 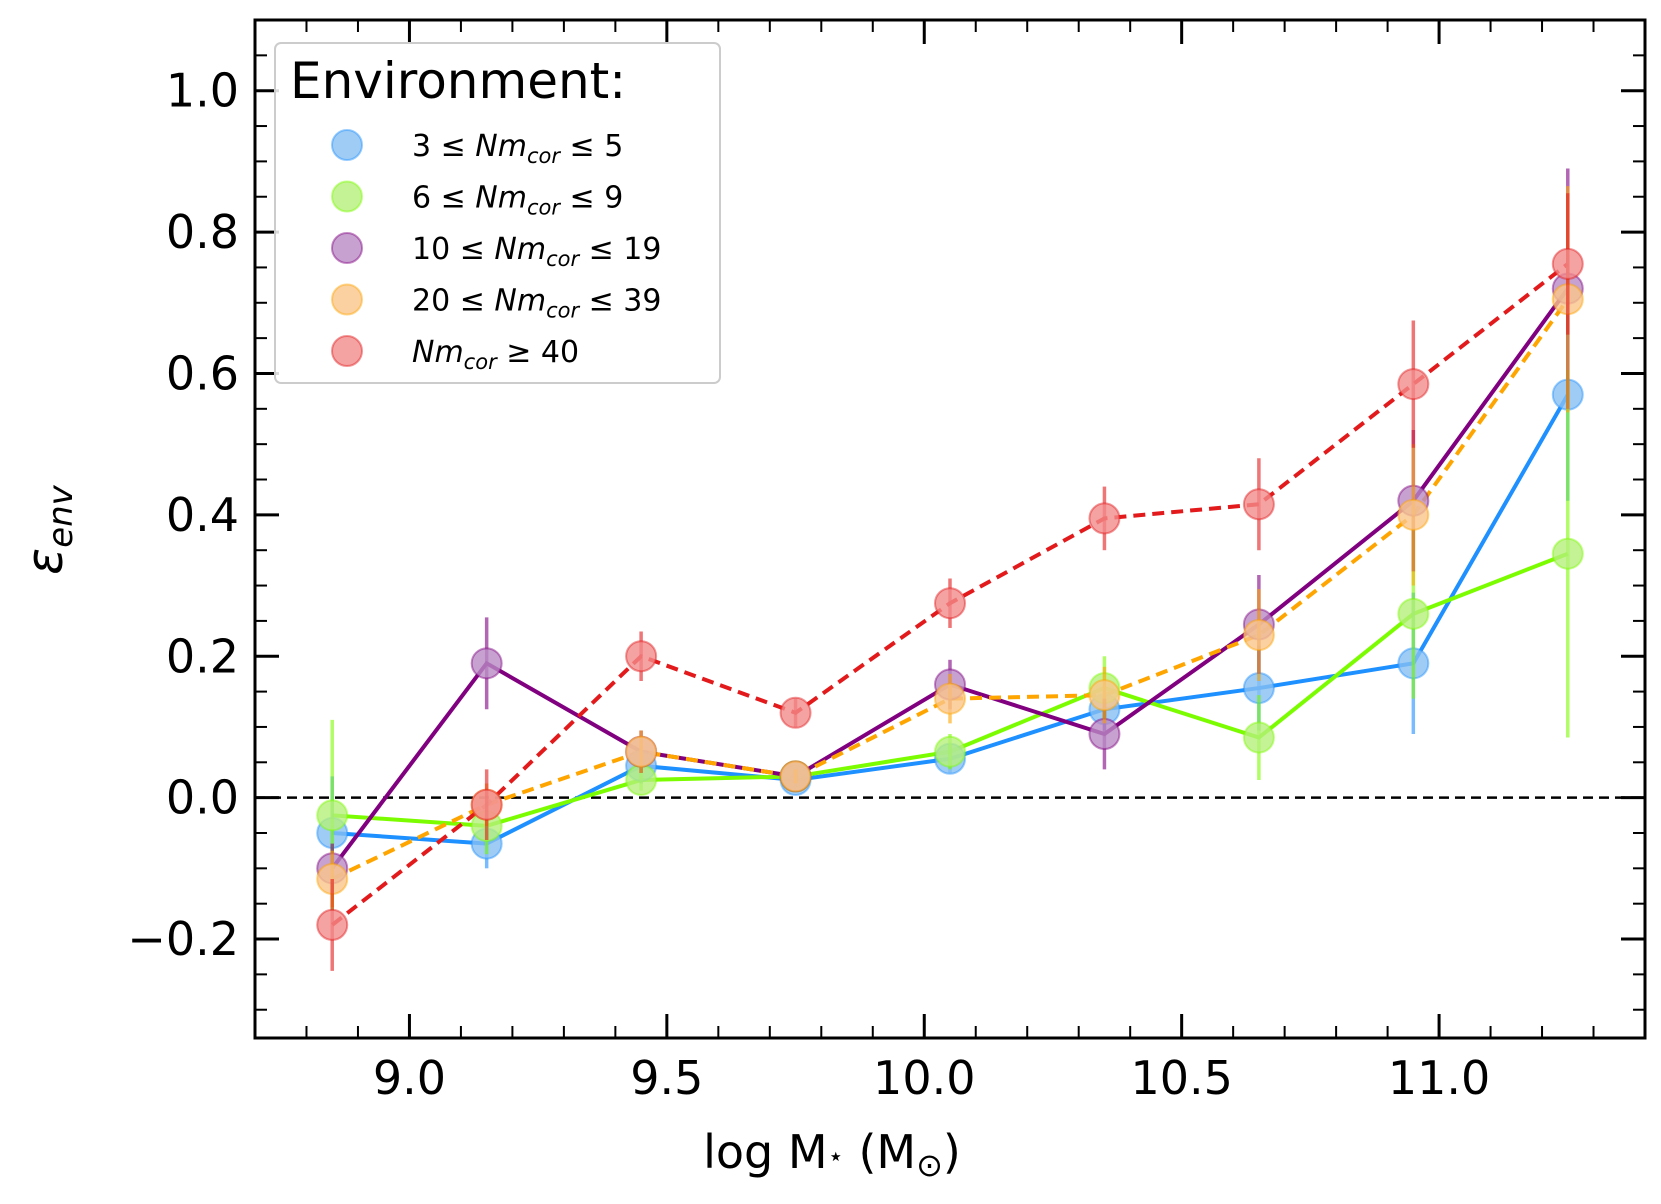 I want to click on x-tick-label: 9.5, so click(x=666, y=1078).